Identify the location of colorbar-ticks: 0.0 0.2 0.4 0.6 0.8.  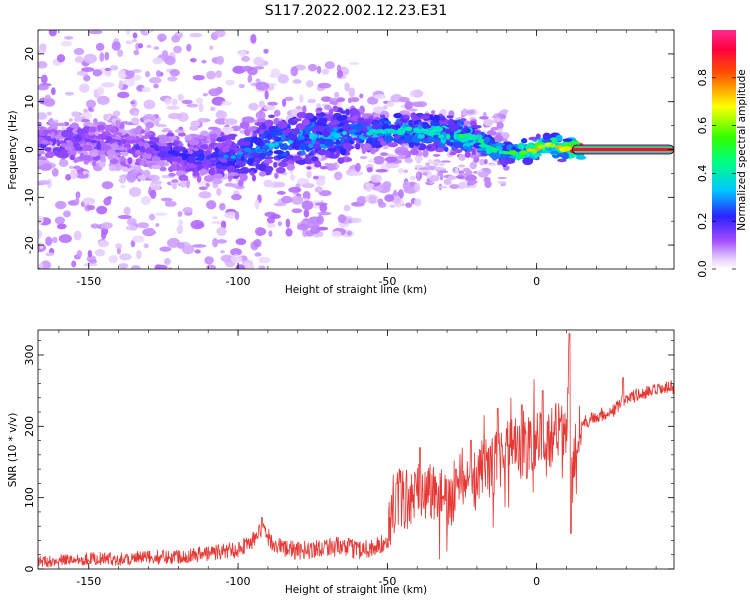
(716, 173).